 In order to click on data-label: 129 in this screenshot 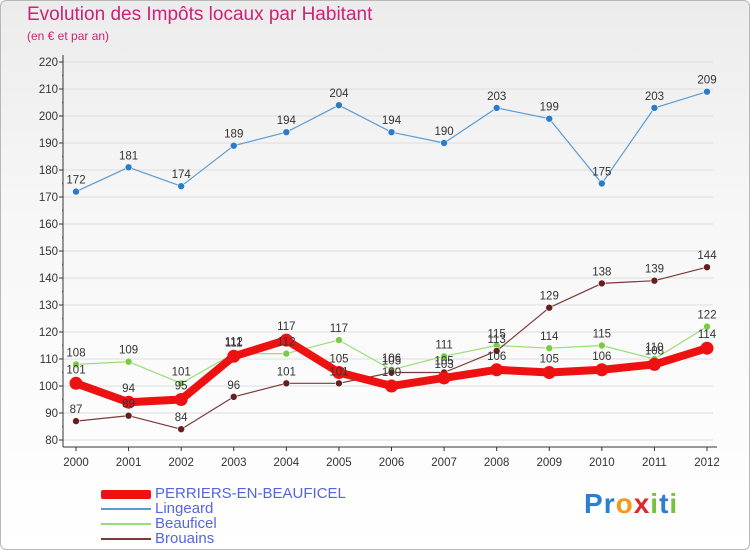, I will do `click(549, 297)`.